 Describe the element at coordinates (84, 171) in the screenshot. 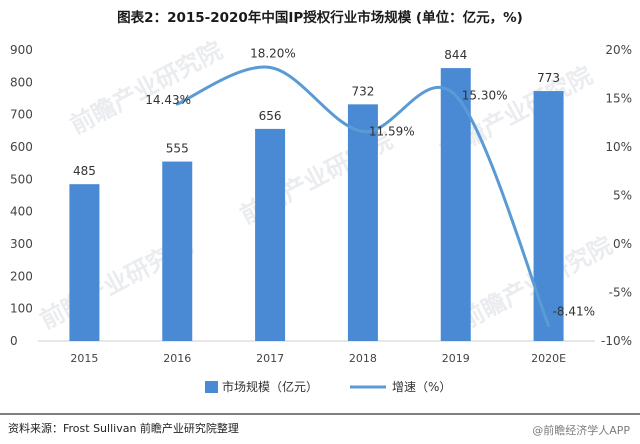

I see `bar-value-label: 485` at that location.